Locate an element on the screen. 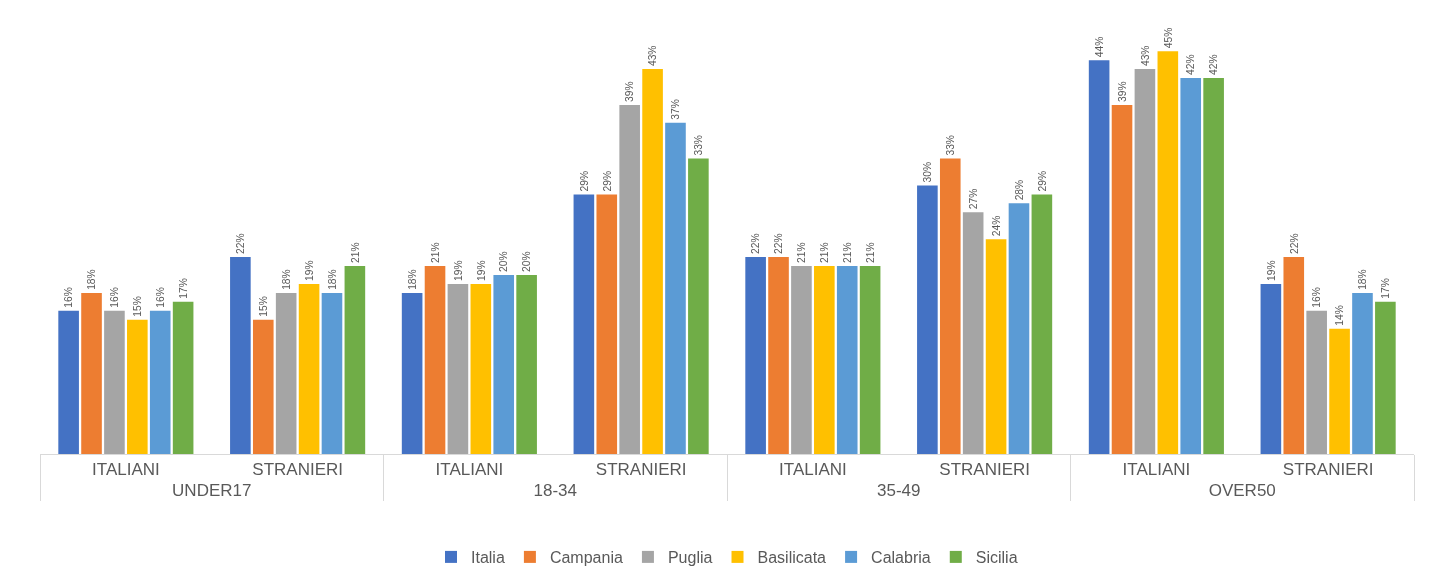 The width and height of the screenshot is (1454, 585). data-label: 30% is located at coordinates (928, 172).